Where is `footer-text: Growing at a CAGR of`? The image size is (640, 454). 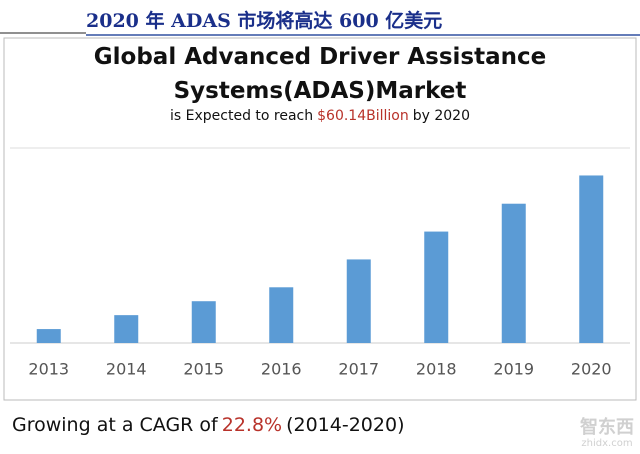 footer-text: Growing at a CAGR of is located at coordinates (115, 425).